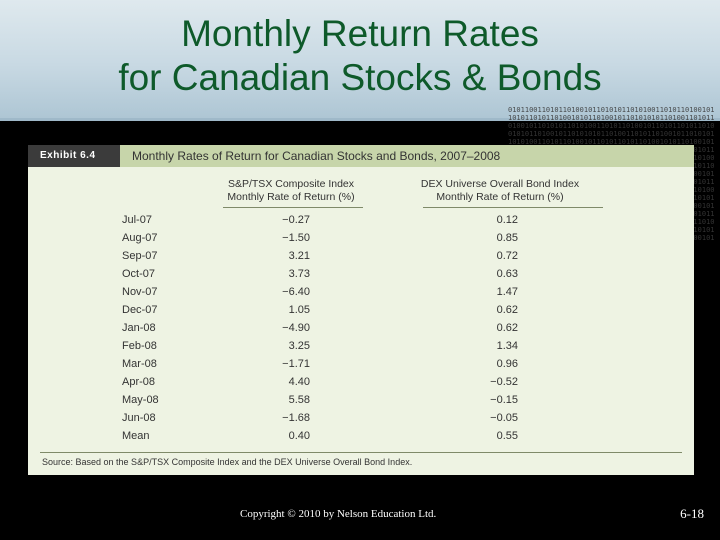 This screenshot has height=540, width=720. Describe the element at coordinates (299, 256) in the screenshot. I see `stock-return-cell: 3.21` at that location.